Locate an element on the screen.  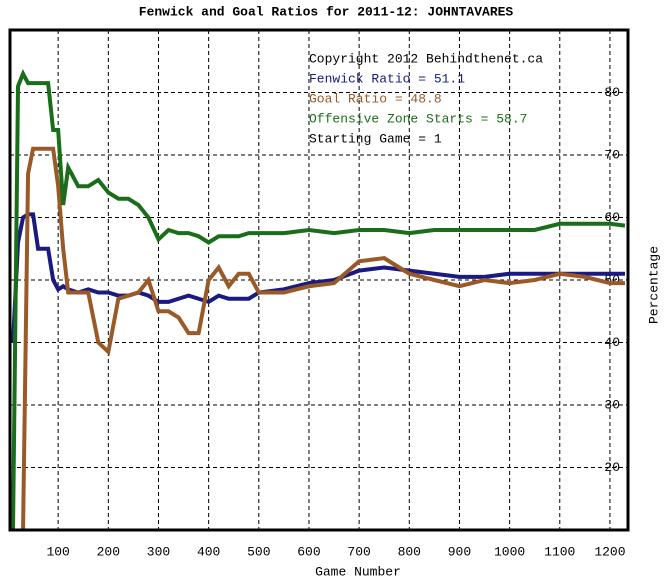
x-tick-label: 1200 is located at coordinates (609, 551).